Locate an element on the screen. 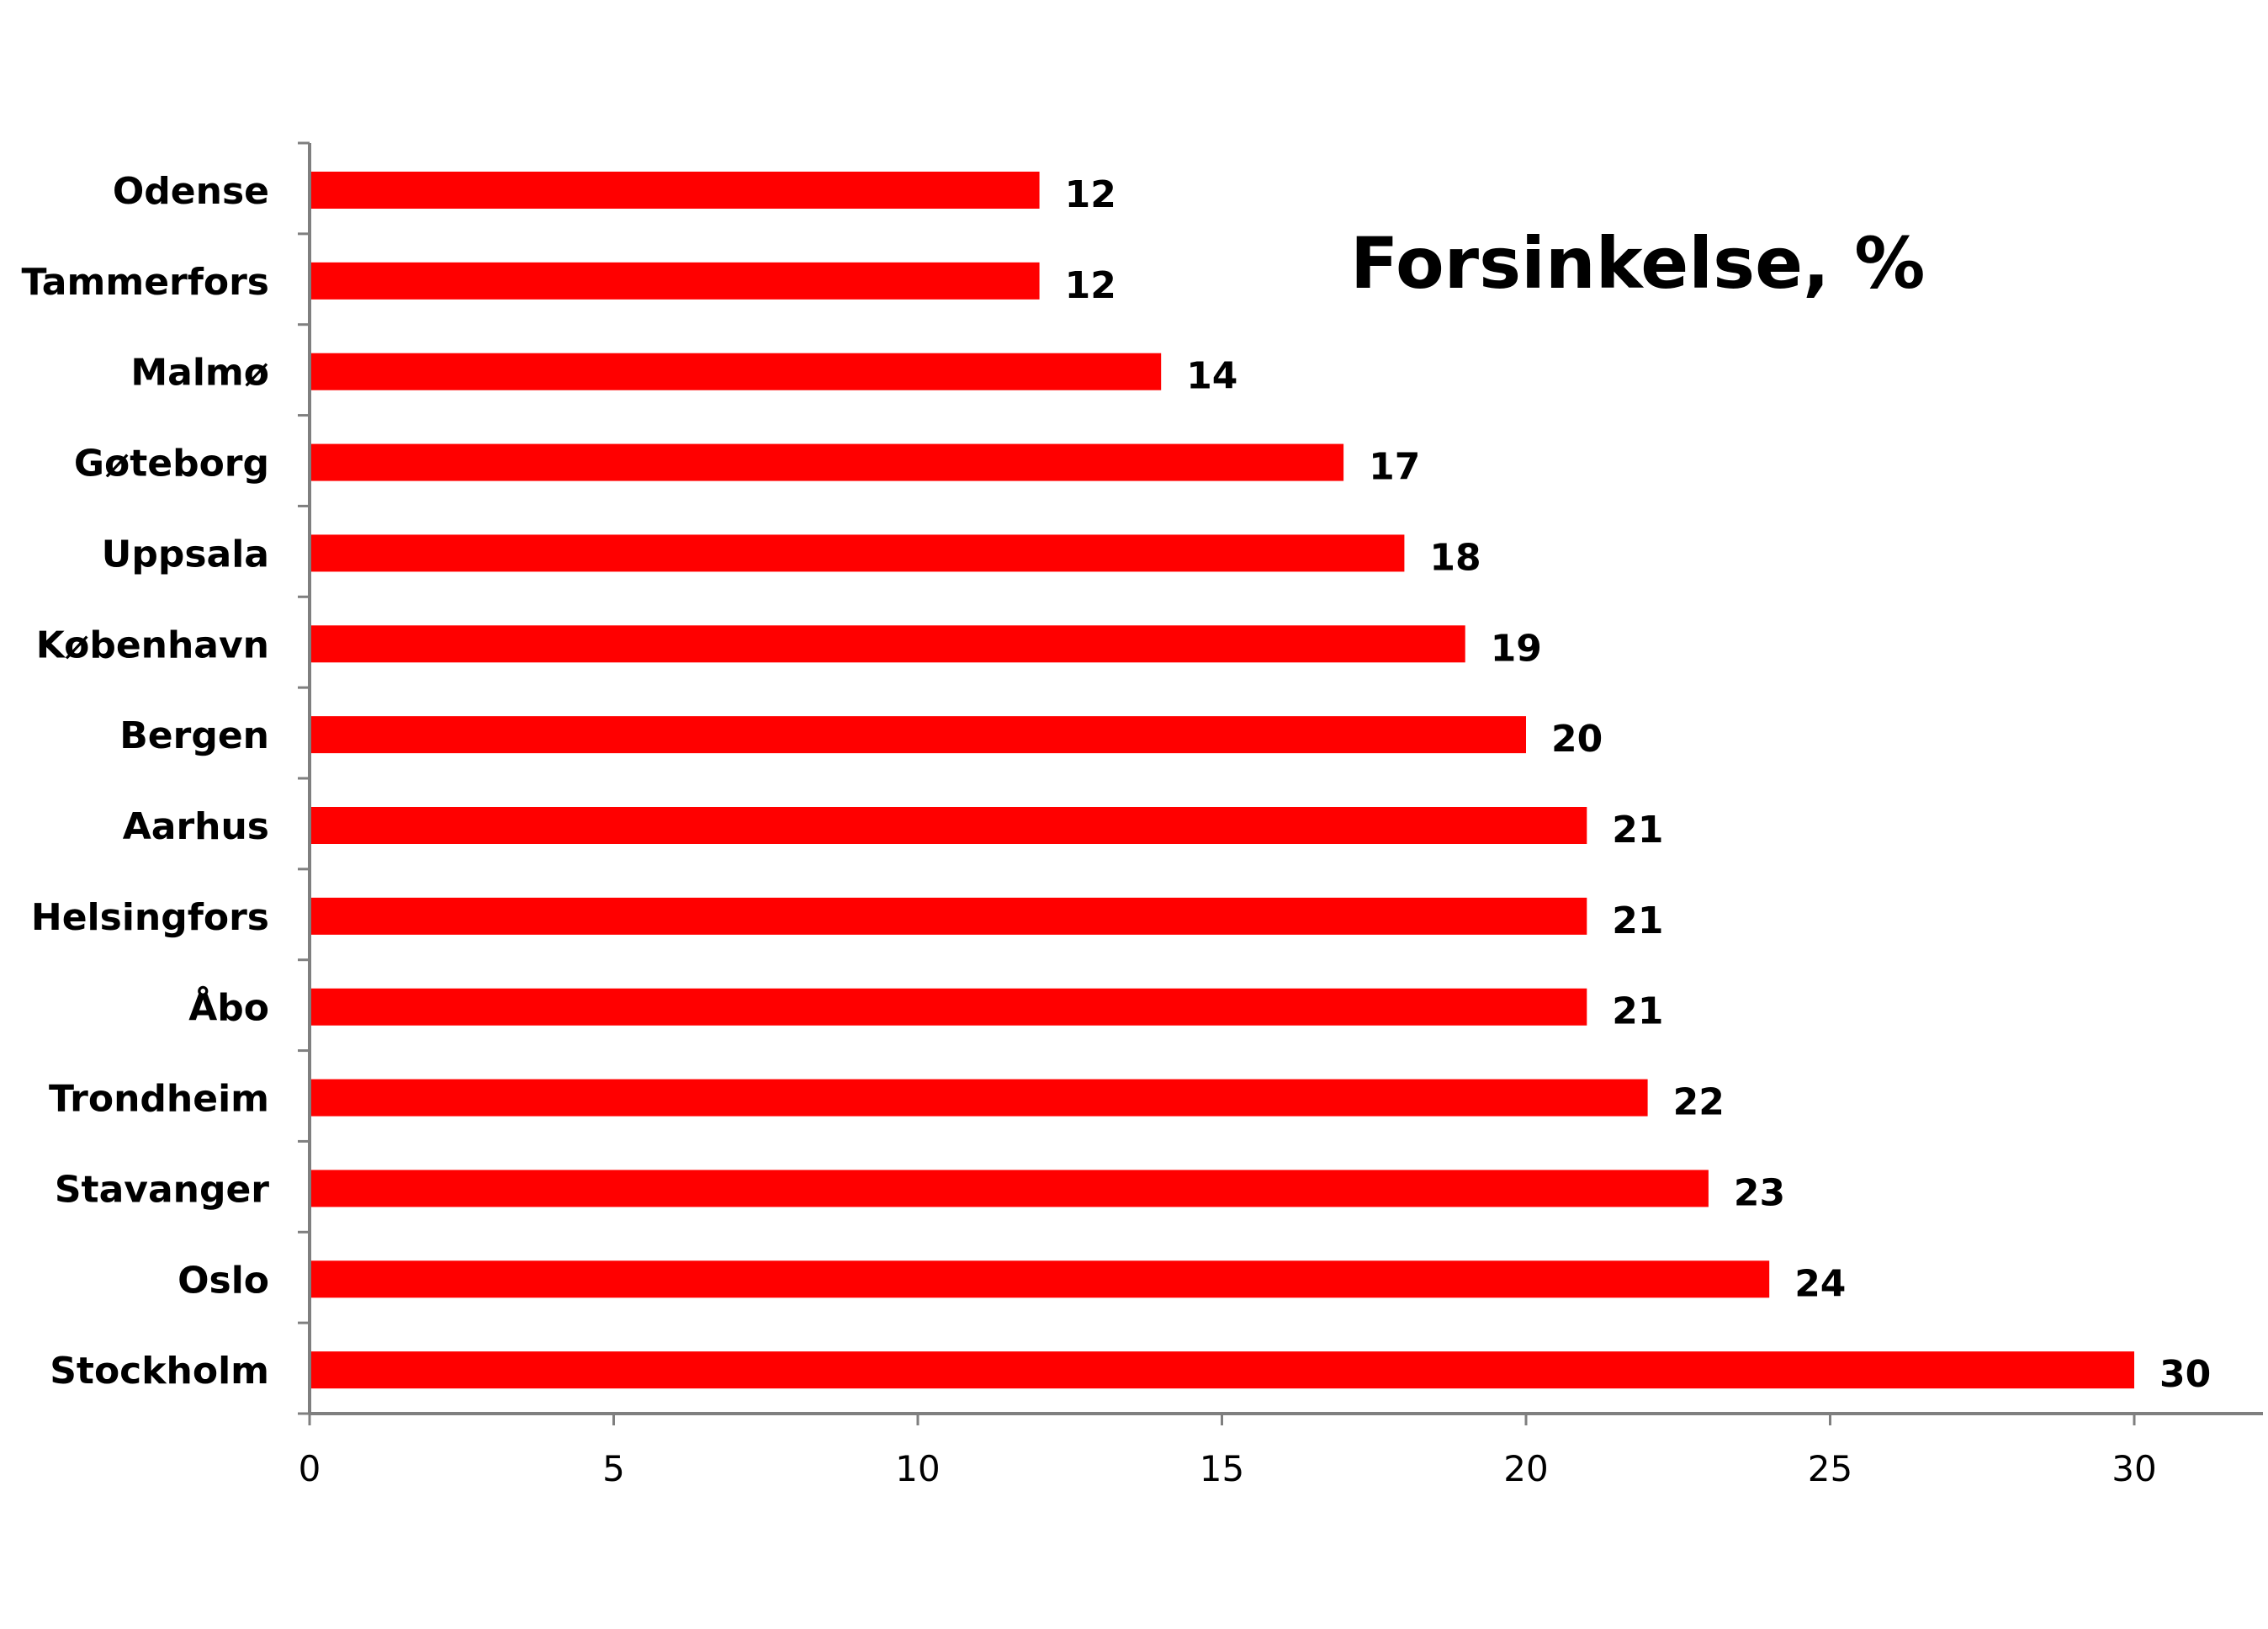 The height and width of the screenshot is (1629, 2268). x-tick-label: 5 is located at coordinates (613, 1469).